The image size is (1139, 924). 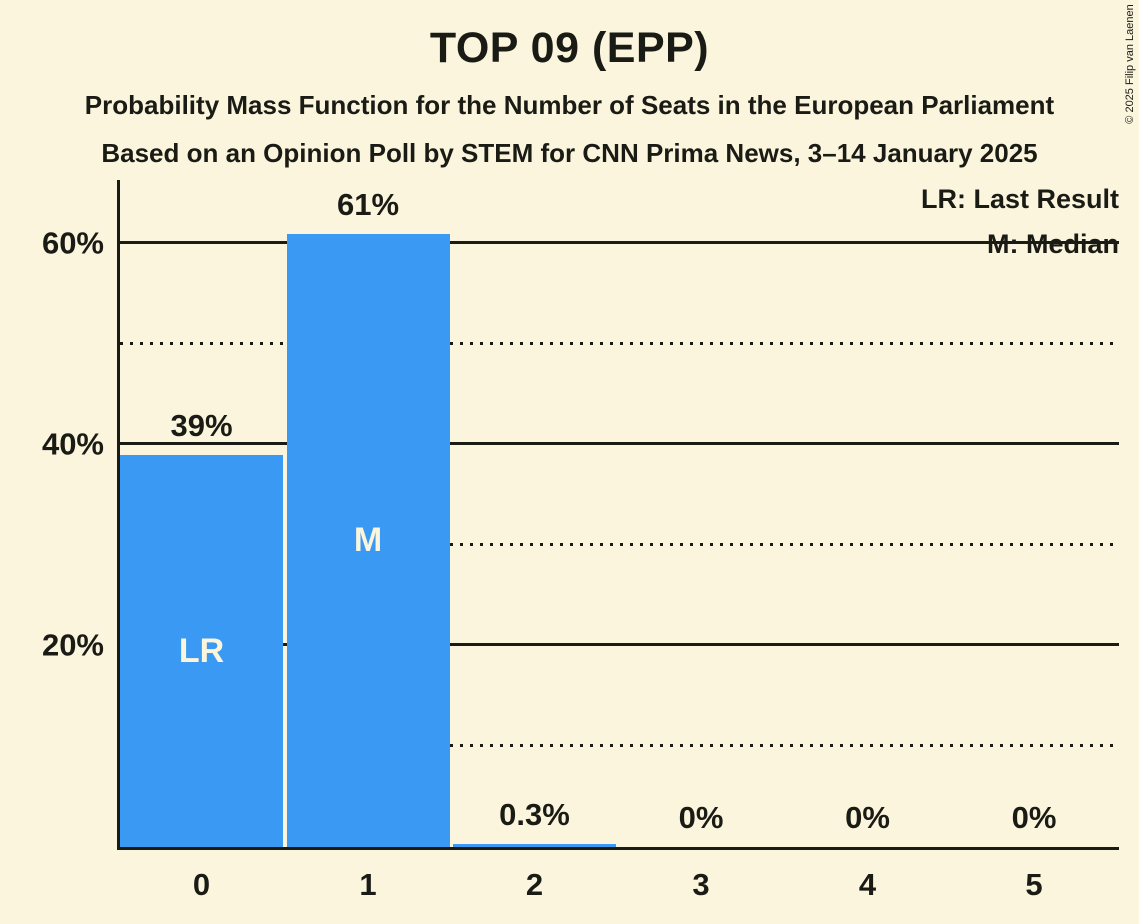 I want to click on bar-value-label-1: 61%, so click(x=368, y=204).